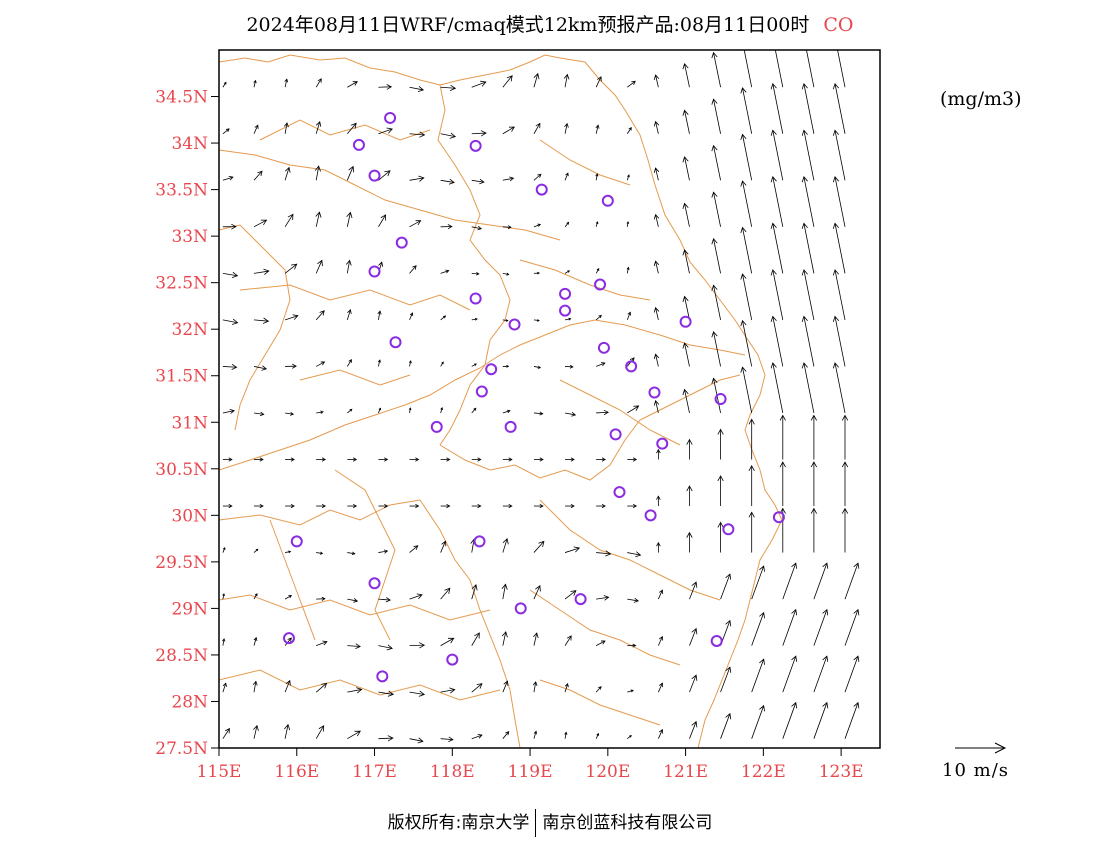  What do you see at coordinates (390, 70) in the screenshot?
I see `north-border` at bounding box center [390, 70].